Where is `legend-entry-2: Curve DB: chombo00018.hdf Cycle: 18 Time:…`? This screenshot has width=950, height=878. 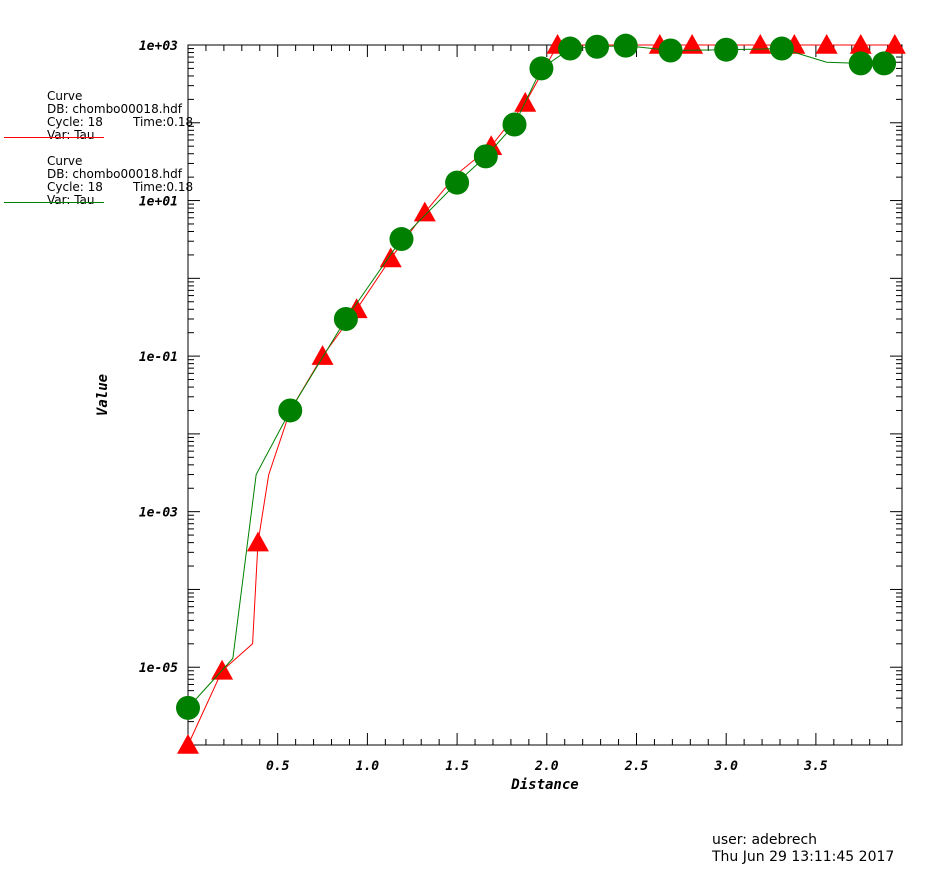 legend-entry-2: Curve DB: chombo00018.hdf Cycle: 18 Time:… is located at coordinates (100, 181).